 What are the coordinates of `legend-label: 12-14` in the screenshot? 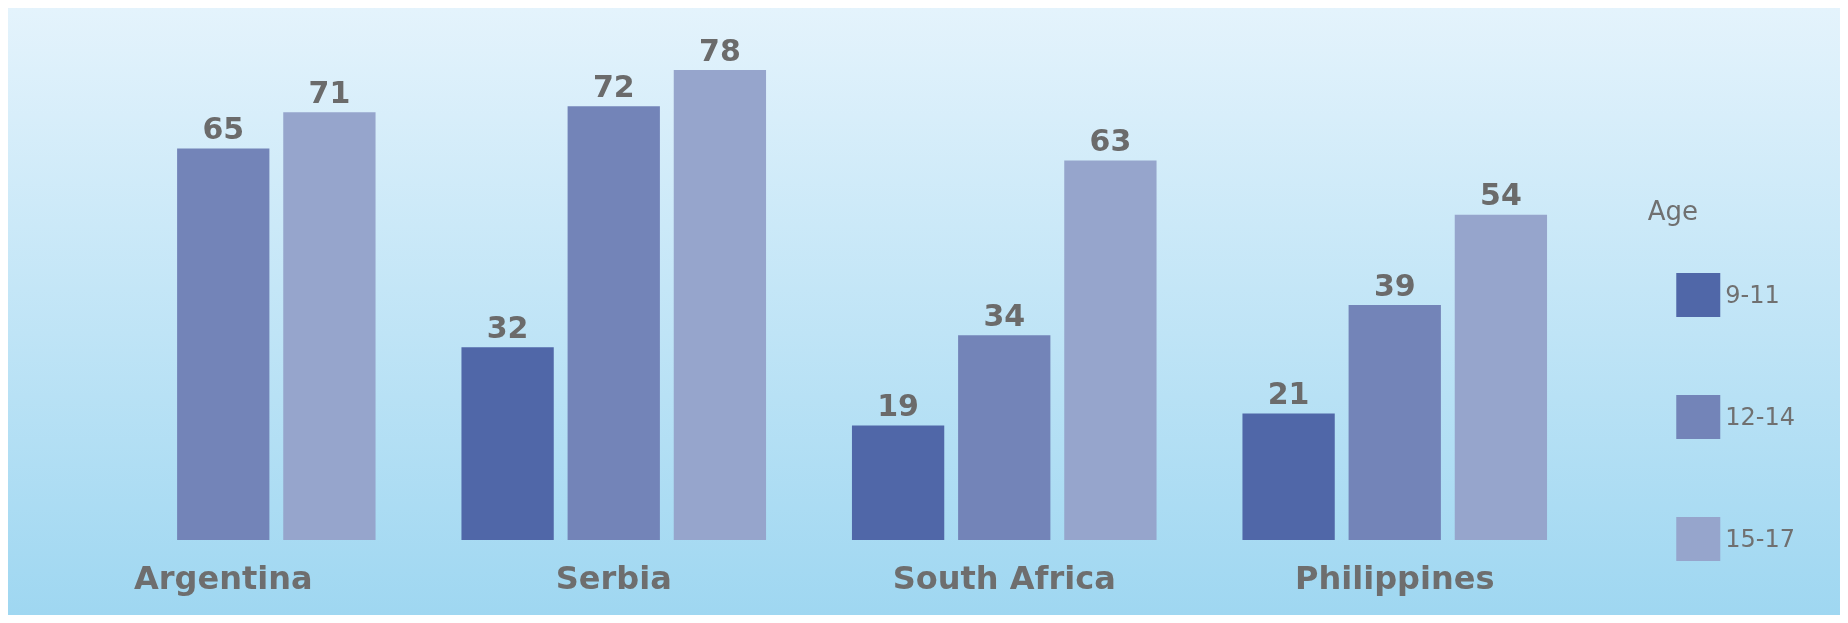 It's located at (1760, 417).